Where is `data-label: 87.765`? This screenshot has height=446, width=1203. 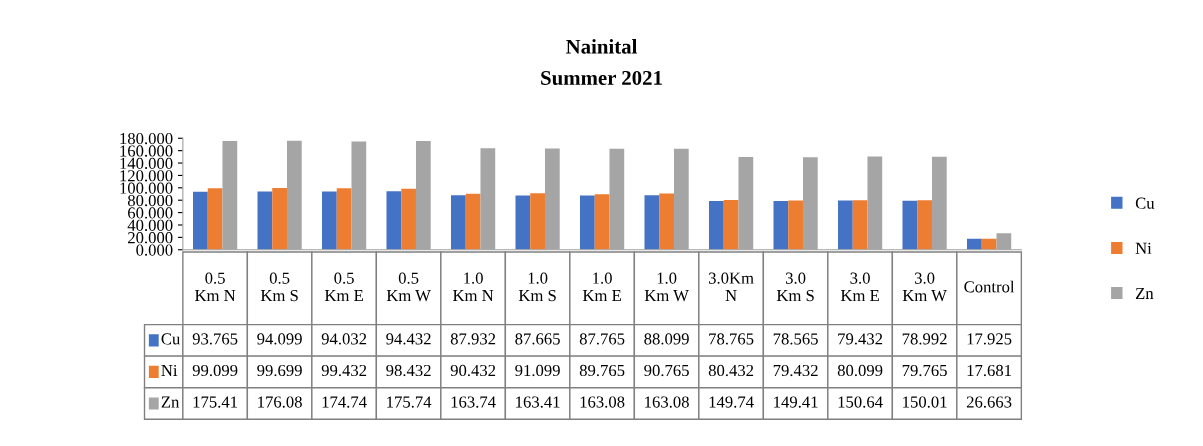
data-label: 87.765 is located at coordinates (602, 339).